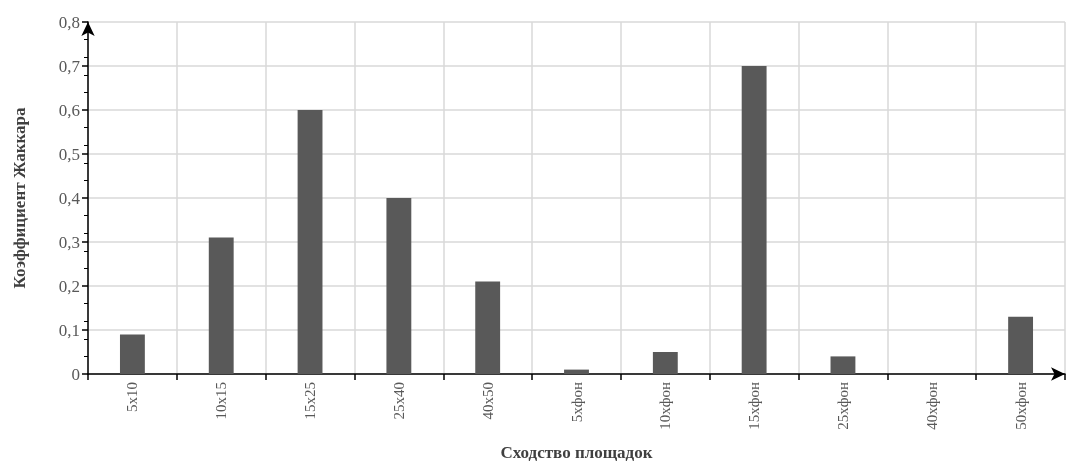 The height and width of the screenshot is (466, 1087). What do you see at coordinates (931, 406) in the screenshot?
I see `x-tick-label: 40xфон` at bounding box center [931, 406].